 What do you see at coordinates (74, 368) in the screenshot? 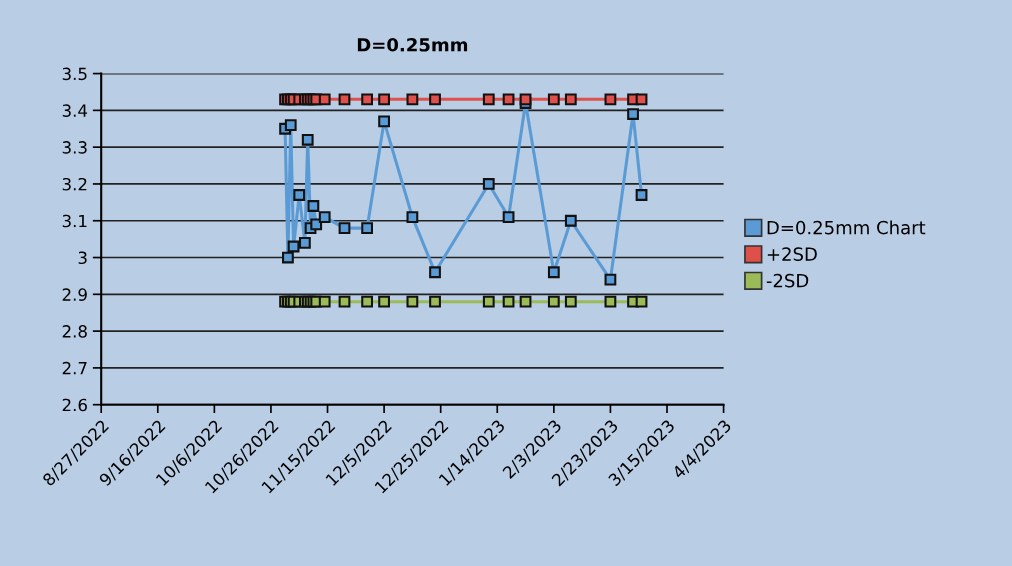
I see `y-tick-label: 2.7` at bounding box center [74, 368].